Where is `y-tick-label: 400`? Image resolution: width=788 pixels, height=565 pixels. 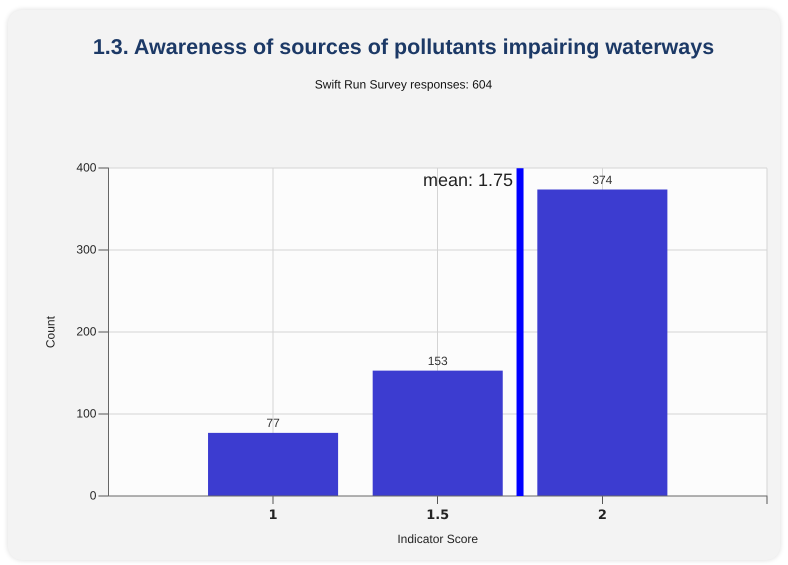
y-tick-label: 400 is located at coordinates (86, 167).